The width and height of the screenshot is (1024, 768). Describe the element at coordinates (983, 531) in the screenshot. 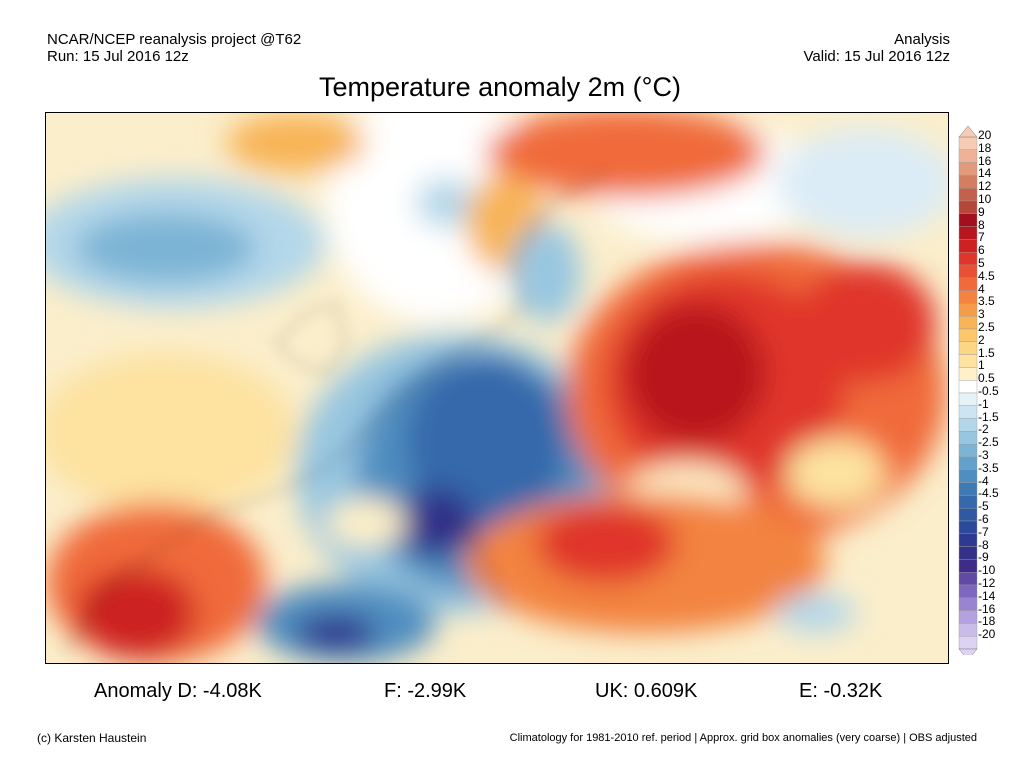

I see `colorbar-label: -7` at that location.